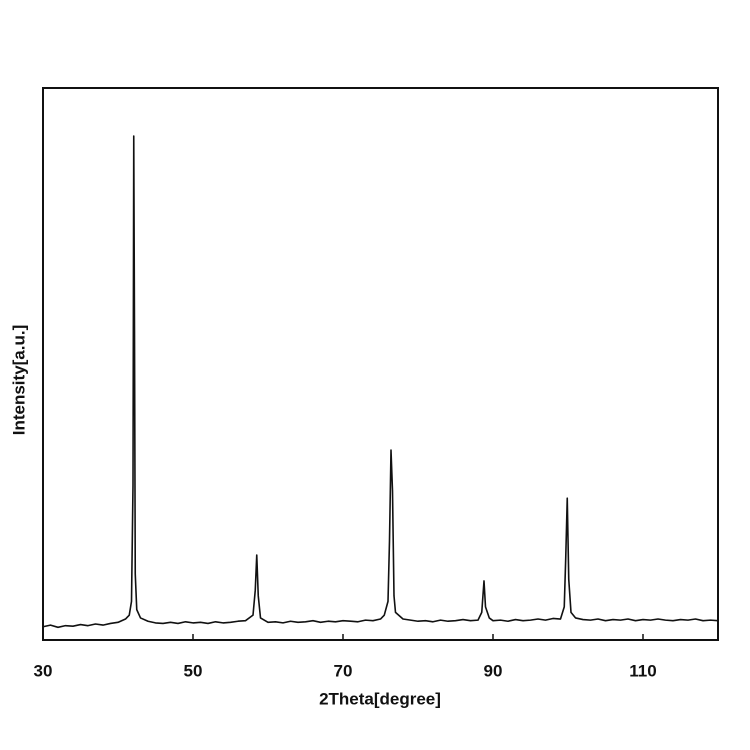  Describe the element at coordinates (380, 698) in the screenshot. I see `x-axis-label: 2Theta[degree]` at that location.